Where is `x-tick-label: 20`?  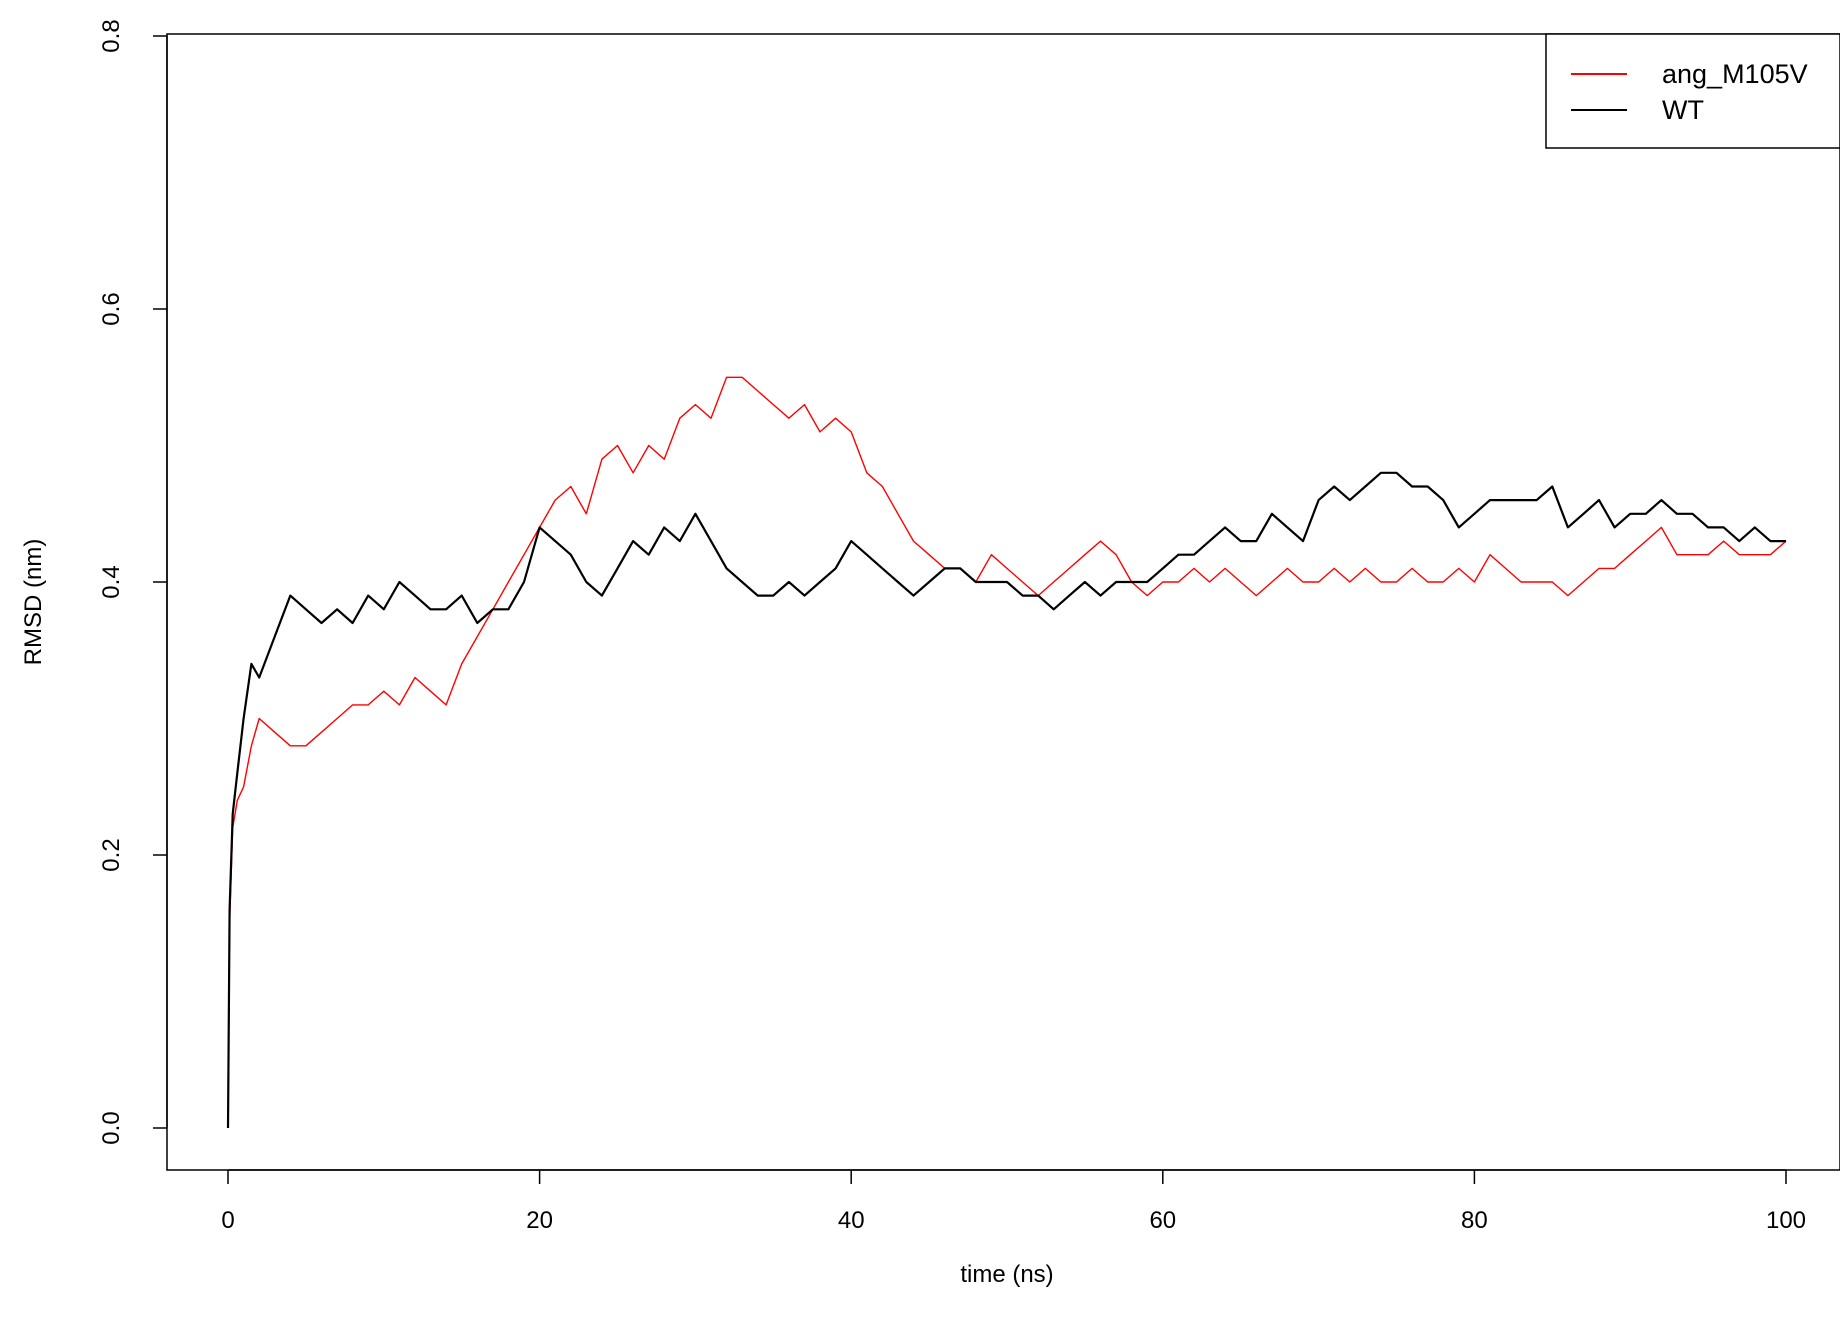 x-tick-label: 20 is located at coordinates (539, 1220).